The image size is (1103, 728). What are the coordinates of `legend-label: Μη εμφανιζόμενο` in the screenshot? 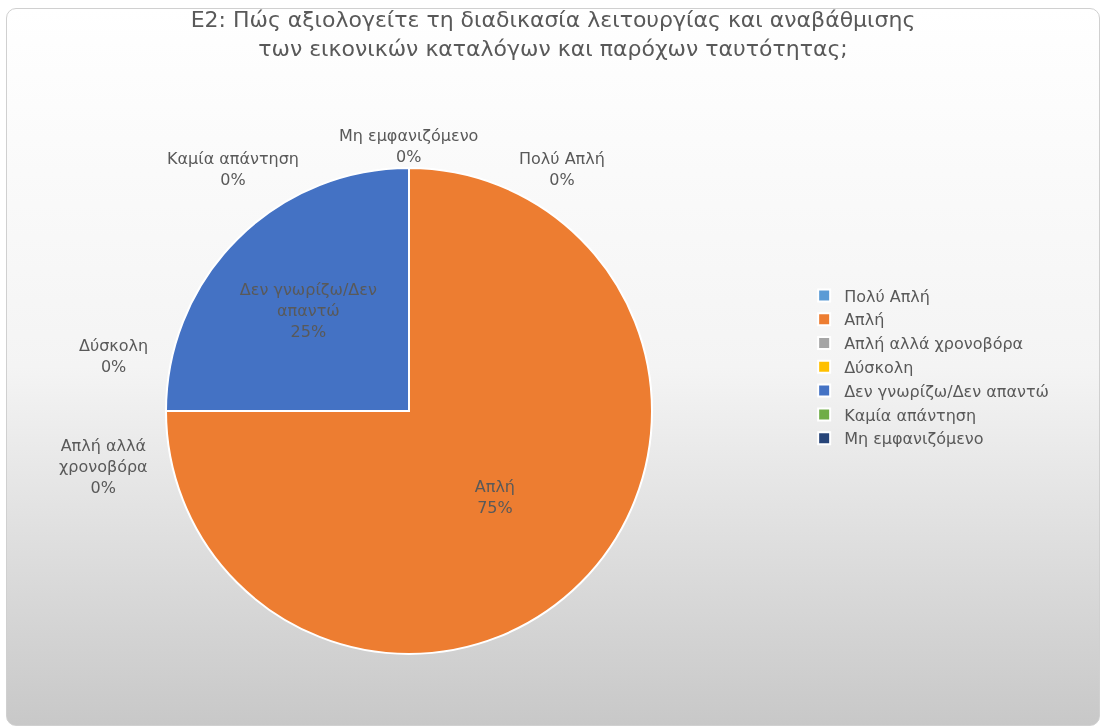 It's located at (914, 439).